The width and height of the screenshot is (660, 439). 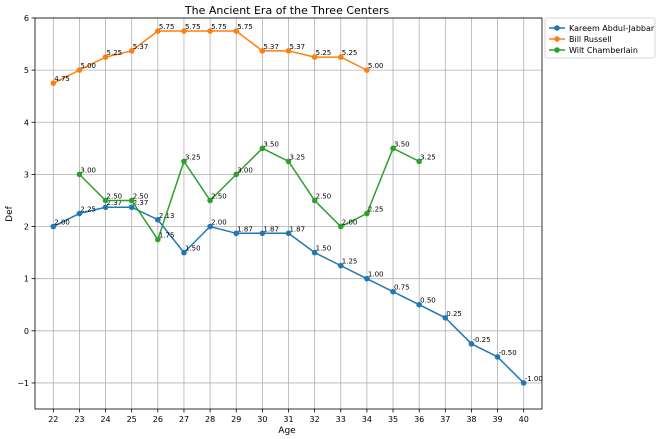 I want to click on x-tick-label: 33, so click(x=341, y=419).